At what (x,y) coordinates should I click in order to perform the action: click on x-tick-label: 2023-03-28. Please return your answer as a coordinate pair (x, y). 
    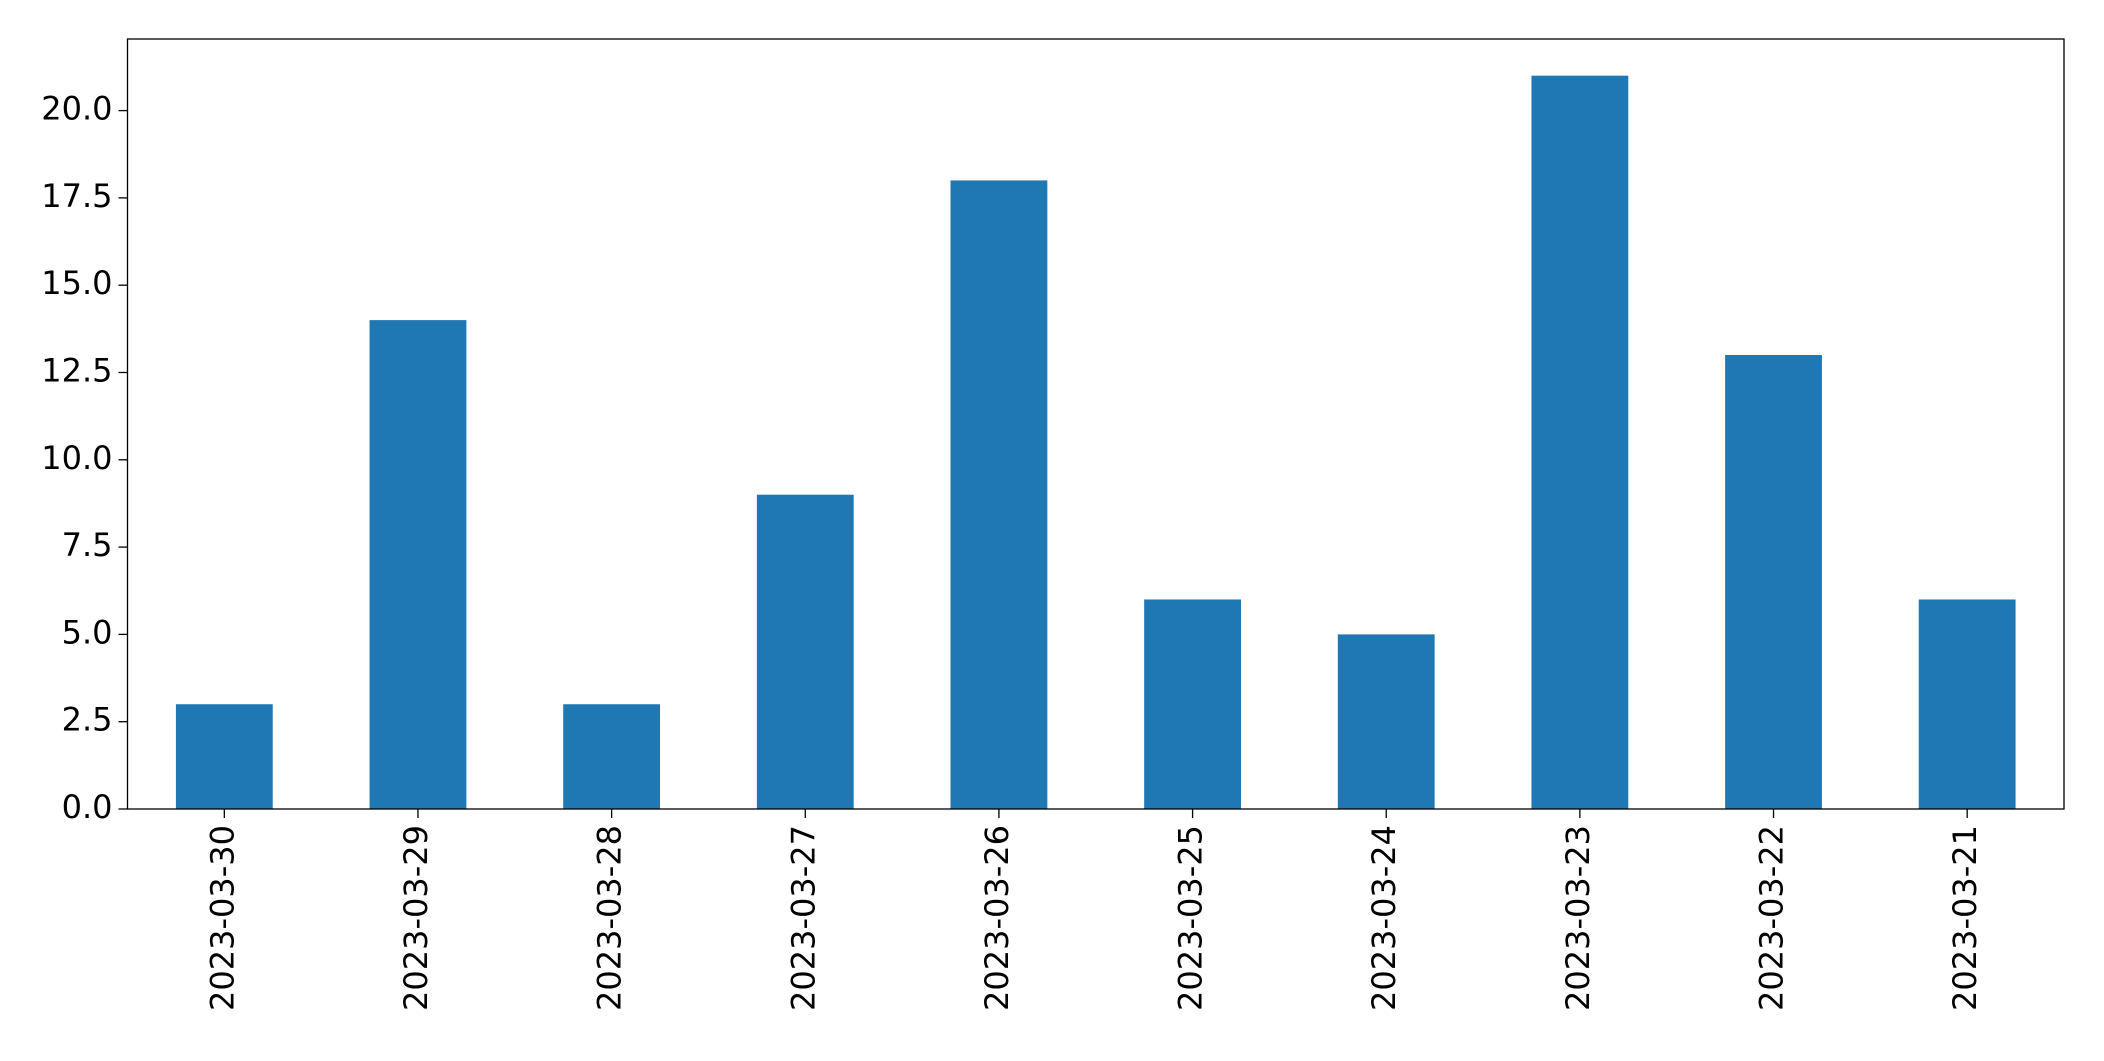
    Looking at the image, I should click on (610, 918).